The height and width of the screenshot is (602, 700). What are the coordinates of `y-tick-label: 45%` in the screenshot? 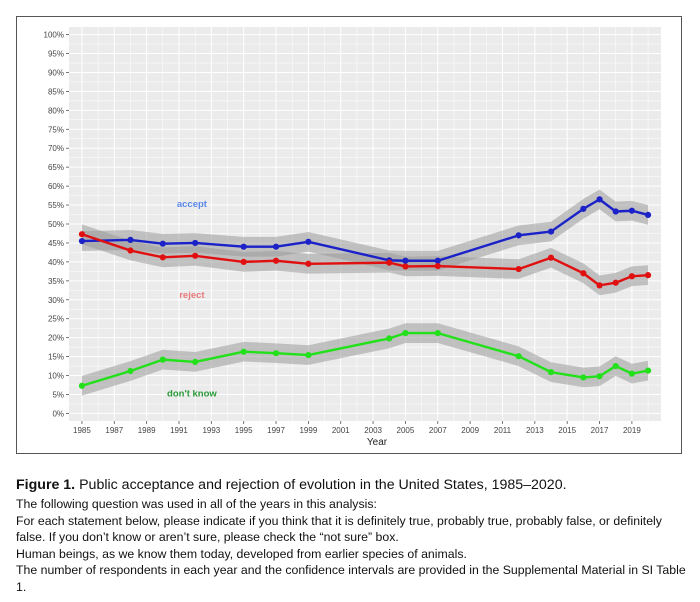 It's located at (56, 243).